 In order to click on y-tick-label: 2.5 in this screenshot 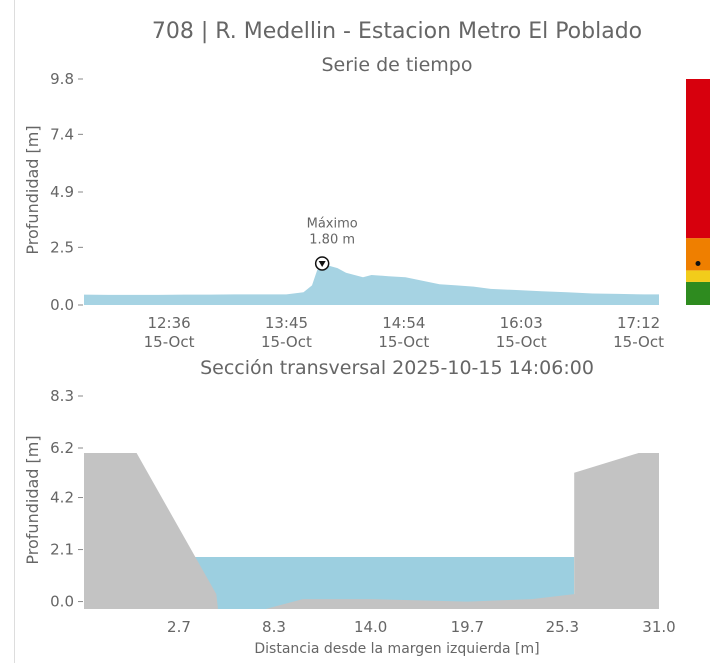, I will do `click(62, 247)`.